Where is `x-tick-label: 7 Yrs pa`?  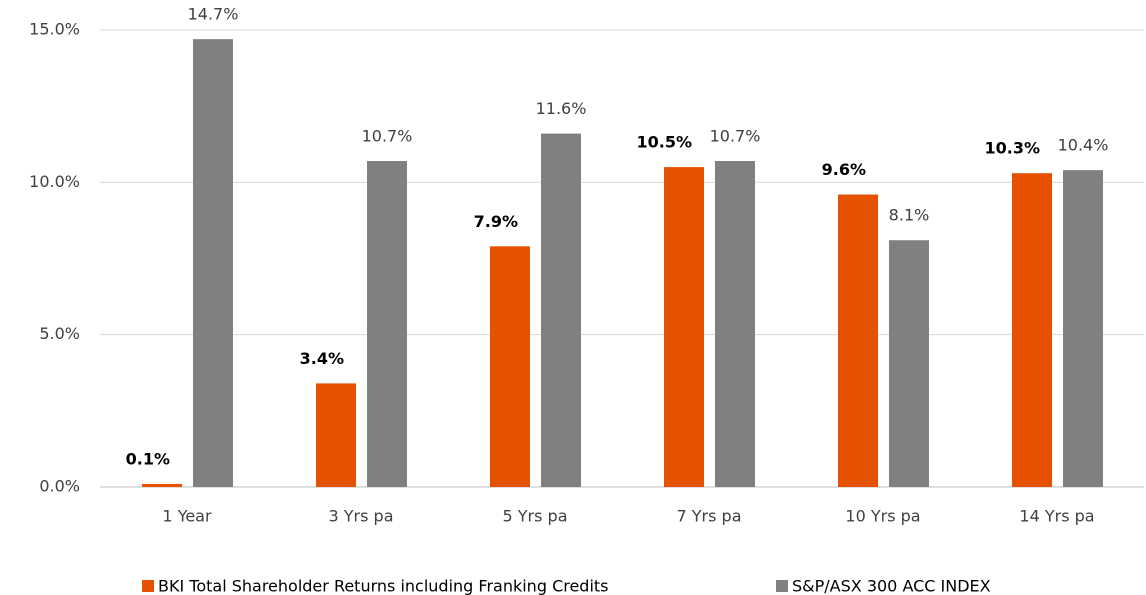
x-tick-label: 7 Yrs pa is located at coordinates (709, 516).